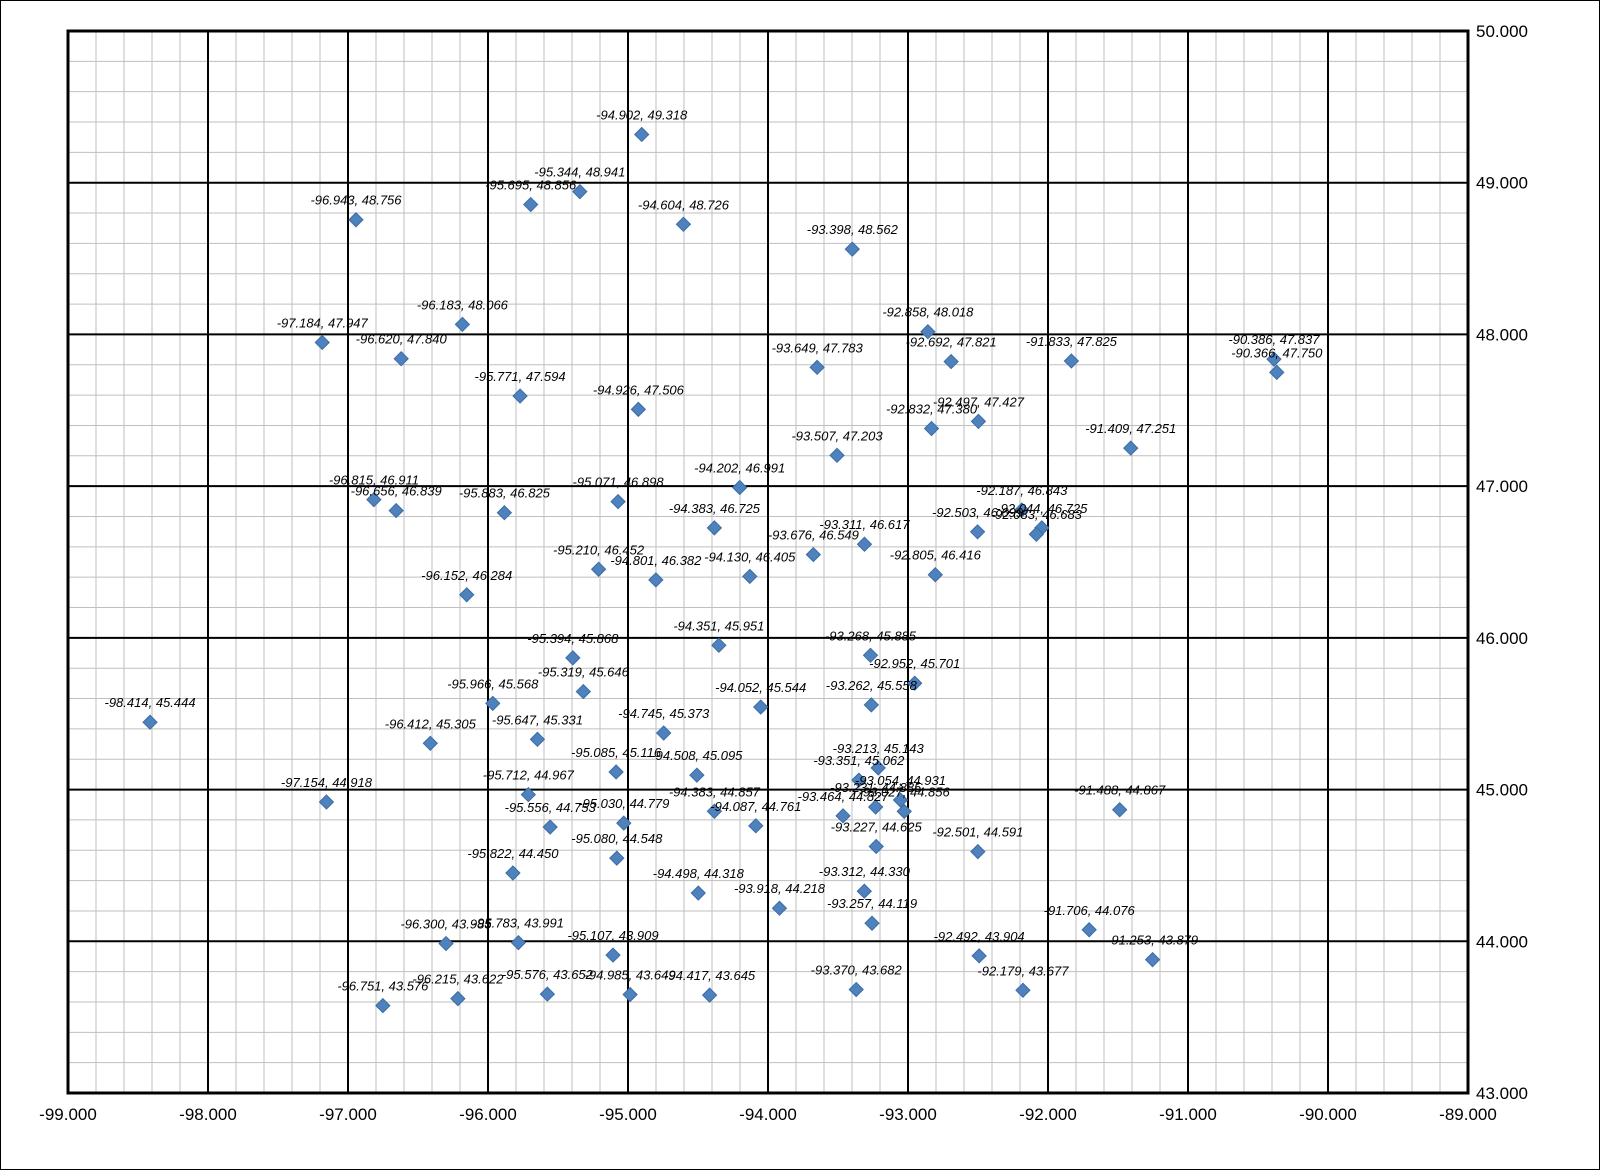  Describe the element at coordinates (493, 683) in the screenshot. I see `data-point-label: -95.966, 45.568` at that location.